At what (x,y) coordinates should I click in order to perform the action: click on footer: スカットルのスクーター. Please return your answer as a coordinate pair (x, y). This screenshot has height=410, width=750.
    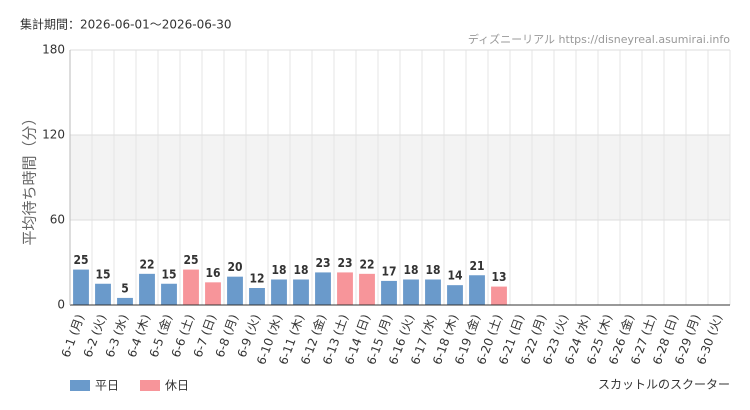
    Looking at the image, I should click on (664, 385).